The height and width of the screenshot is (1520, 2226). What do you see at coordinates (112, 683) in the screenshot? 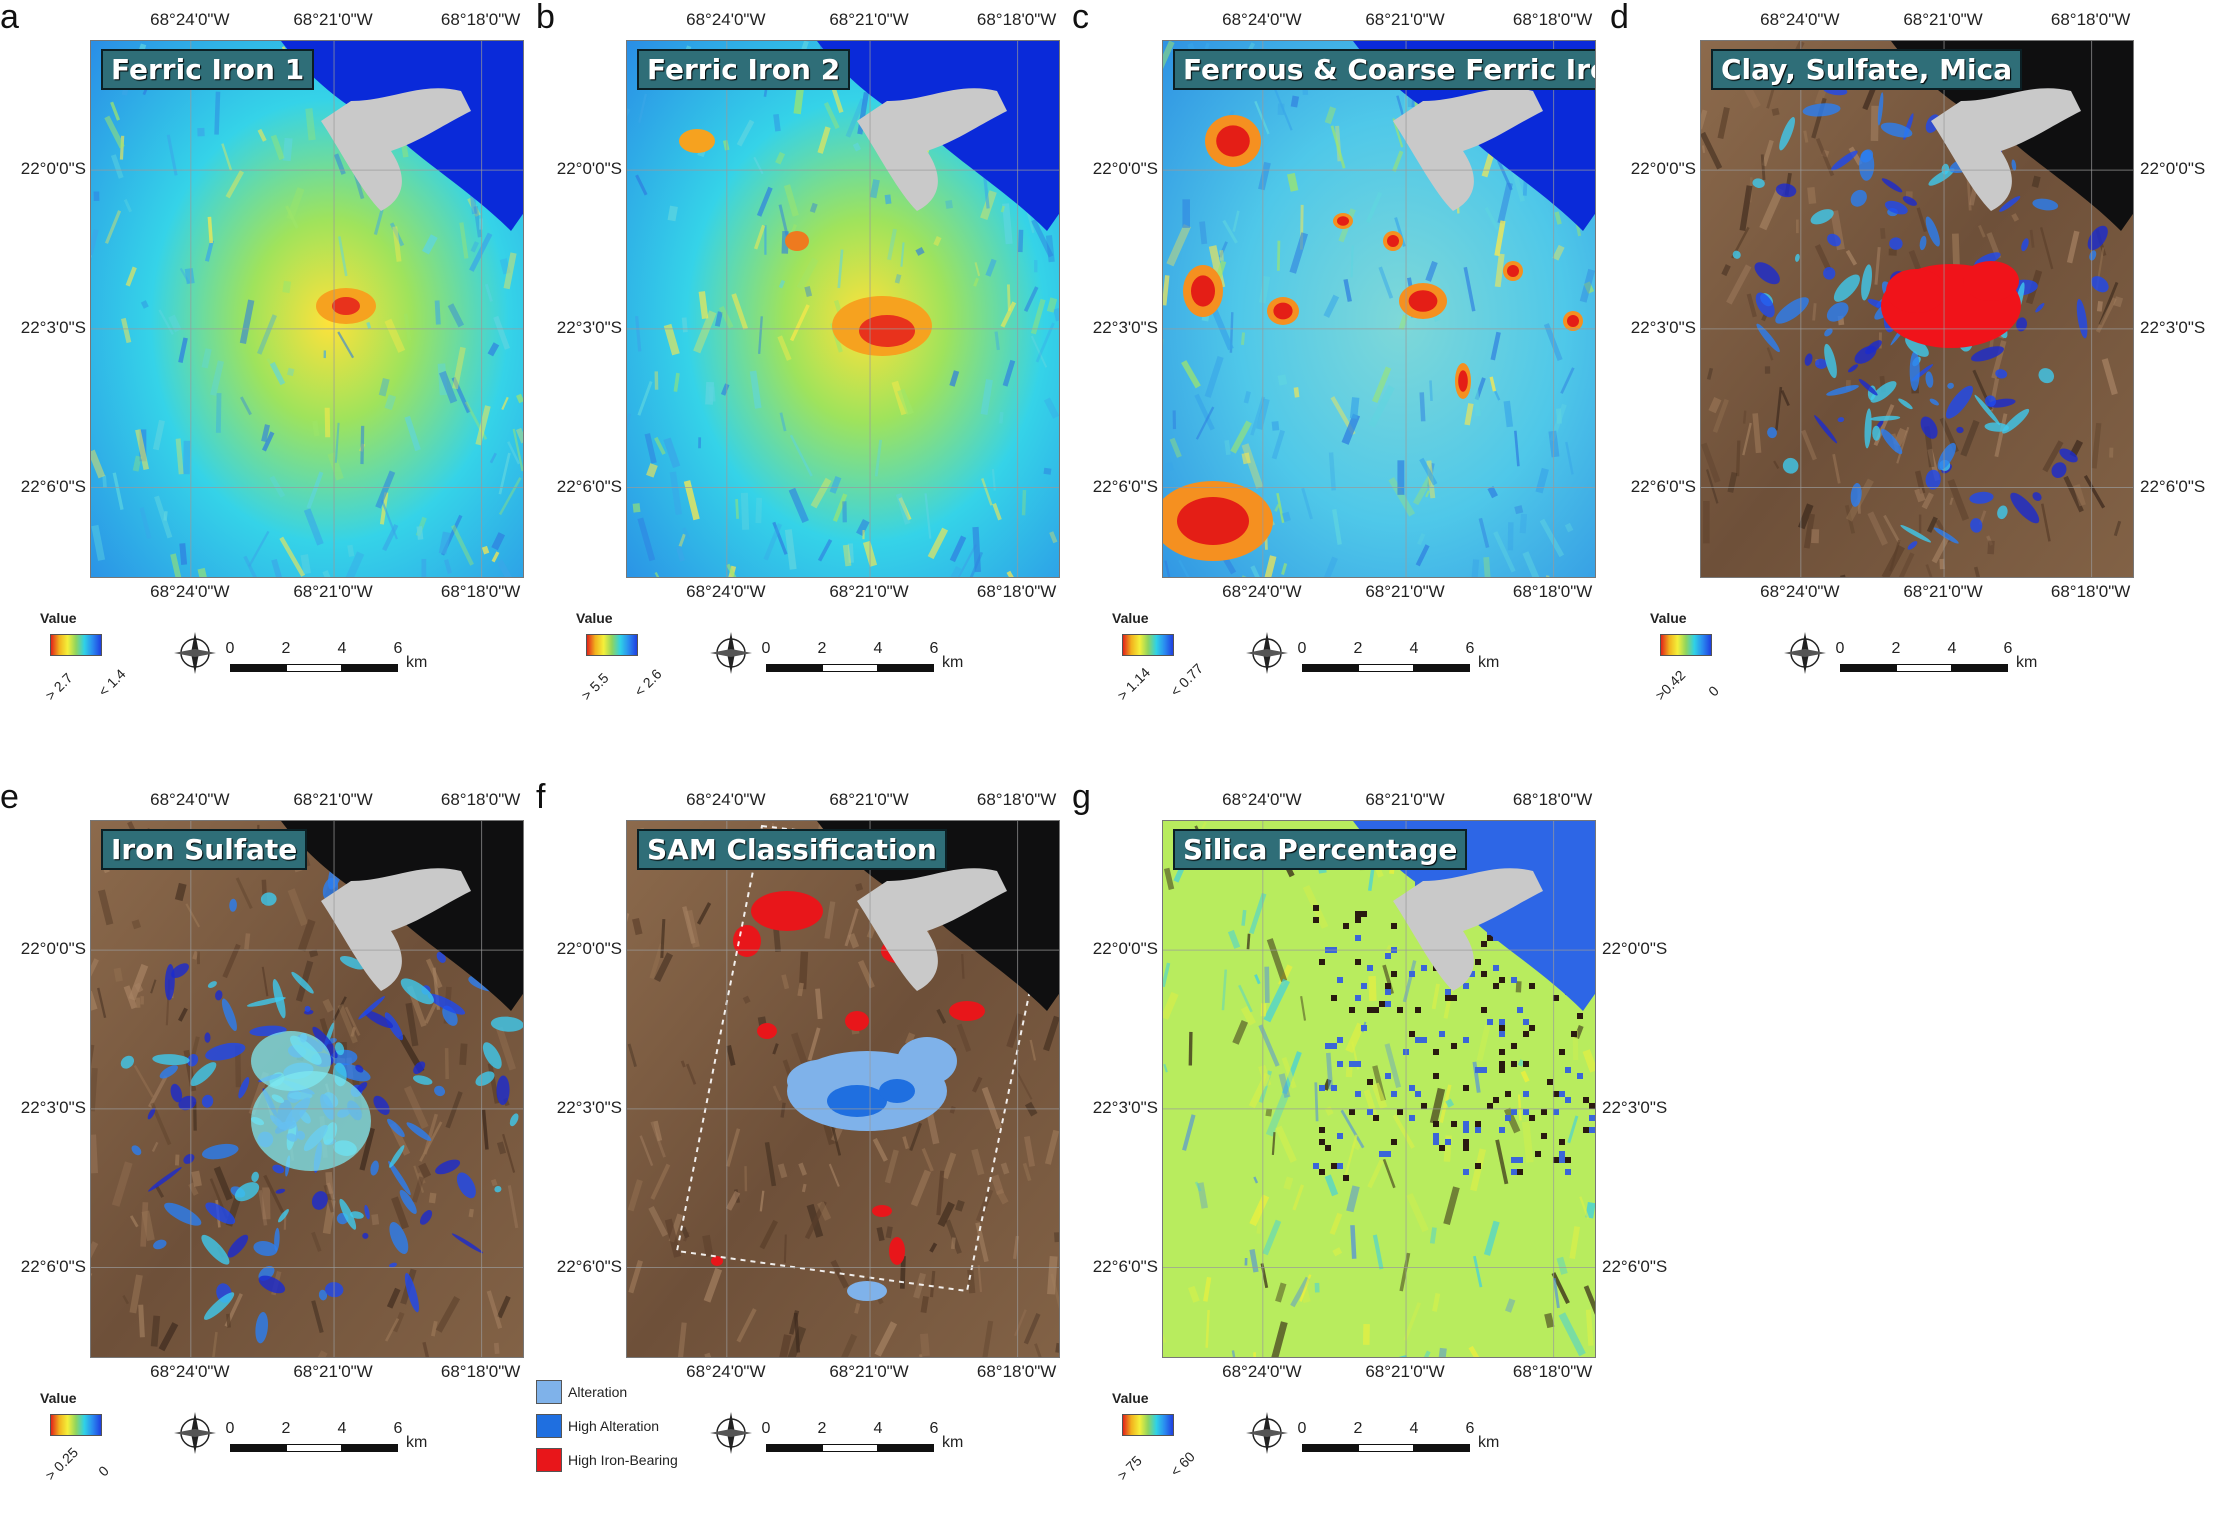
I see `legend-low-label: < 1.4` at bounding box center [112, 683].